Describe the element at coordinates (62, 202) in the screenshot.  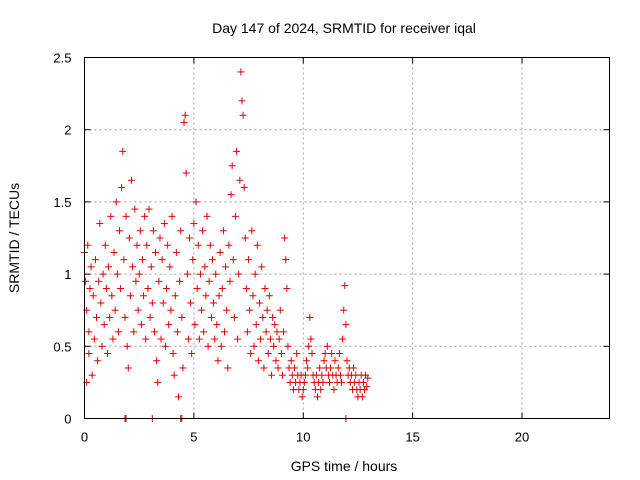
I see `y-tick-label: 1.5` at that location.